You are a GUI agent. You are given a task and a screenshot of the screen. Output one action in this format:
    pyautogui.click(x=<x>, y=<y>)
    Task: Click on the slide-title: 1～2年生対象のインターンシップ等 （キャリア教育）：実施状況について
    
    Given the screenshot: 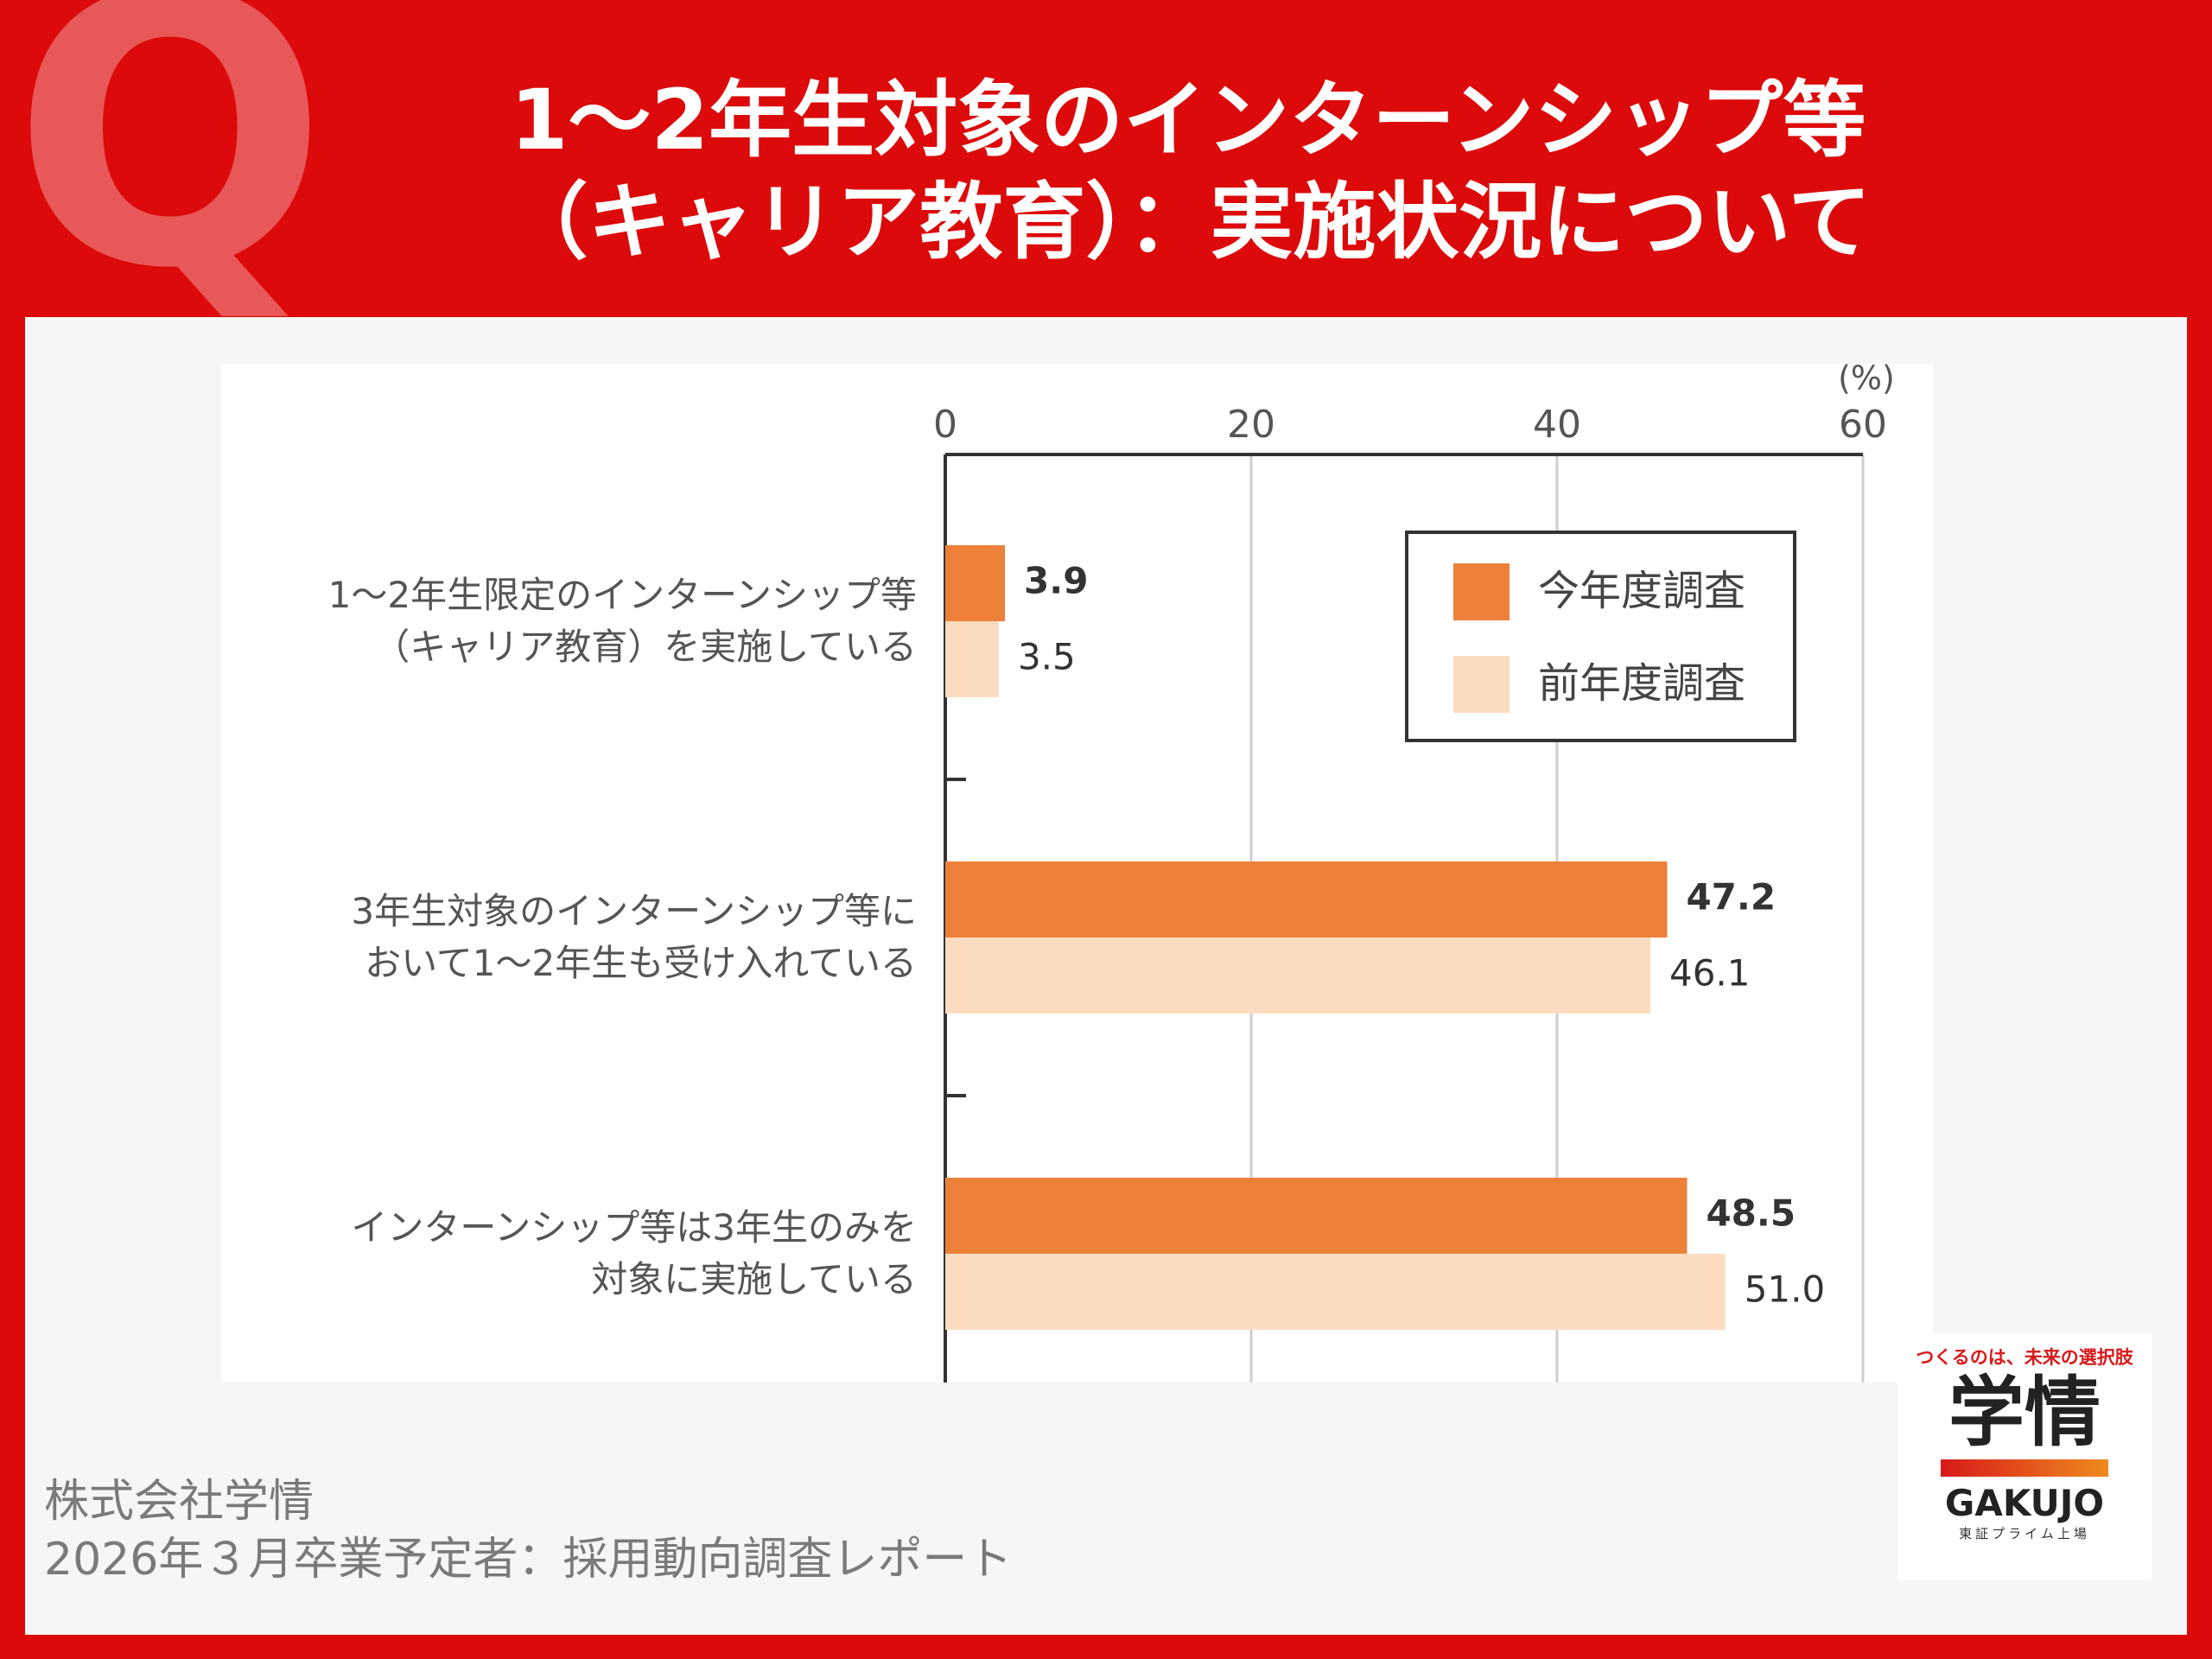 What is the action you would take?
    pyautogui.click(x=1188, y=171)
    